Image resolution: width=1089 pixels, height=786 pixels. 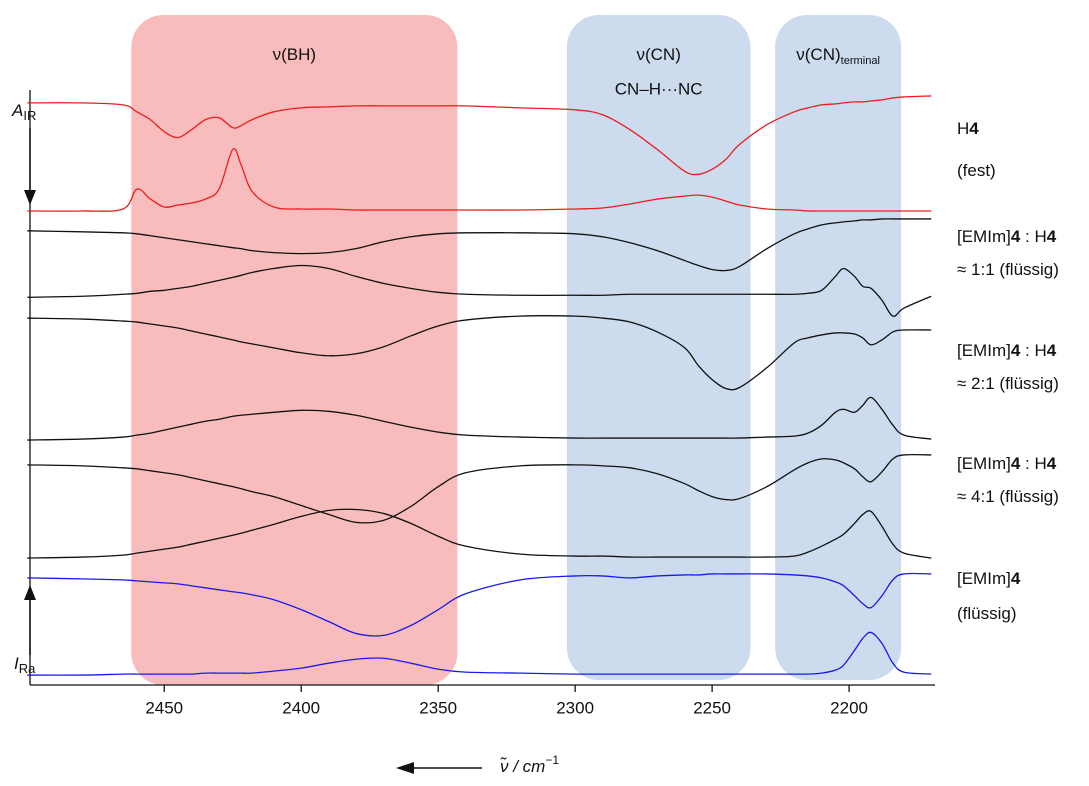 I want to click on x-tick-label: 2300, so click(x=575, y=707).